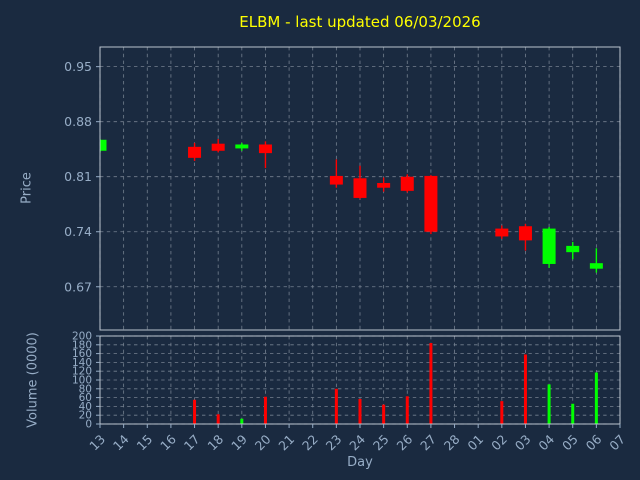  What do you see at coordinates (263, 442) in the screenshot?
I see `x-tick-label: 20` at bounding box center [263, 442].